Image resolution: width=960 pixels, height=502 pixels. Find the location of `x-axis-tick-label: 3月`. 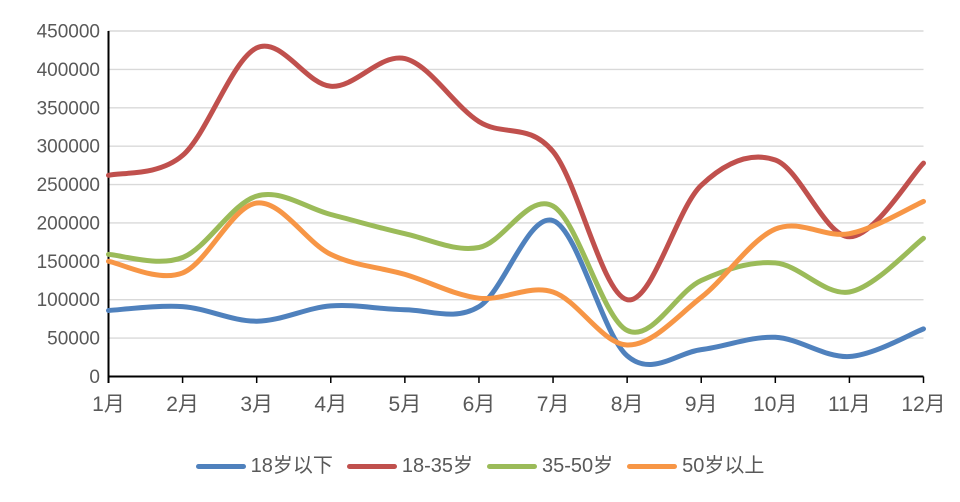

x-axis-tick-label: 3月 is located at coordinates (256, 404).